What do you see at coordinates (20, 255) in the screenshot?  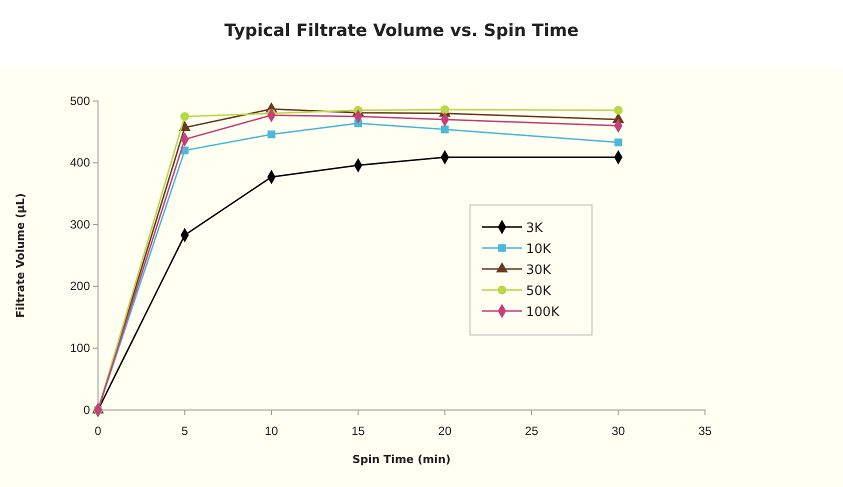 I see `y-axis-title: Filtrate Volume (µL)` at bounding box center [20, 255].